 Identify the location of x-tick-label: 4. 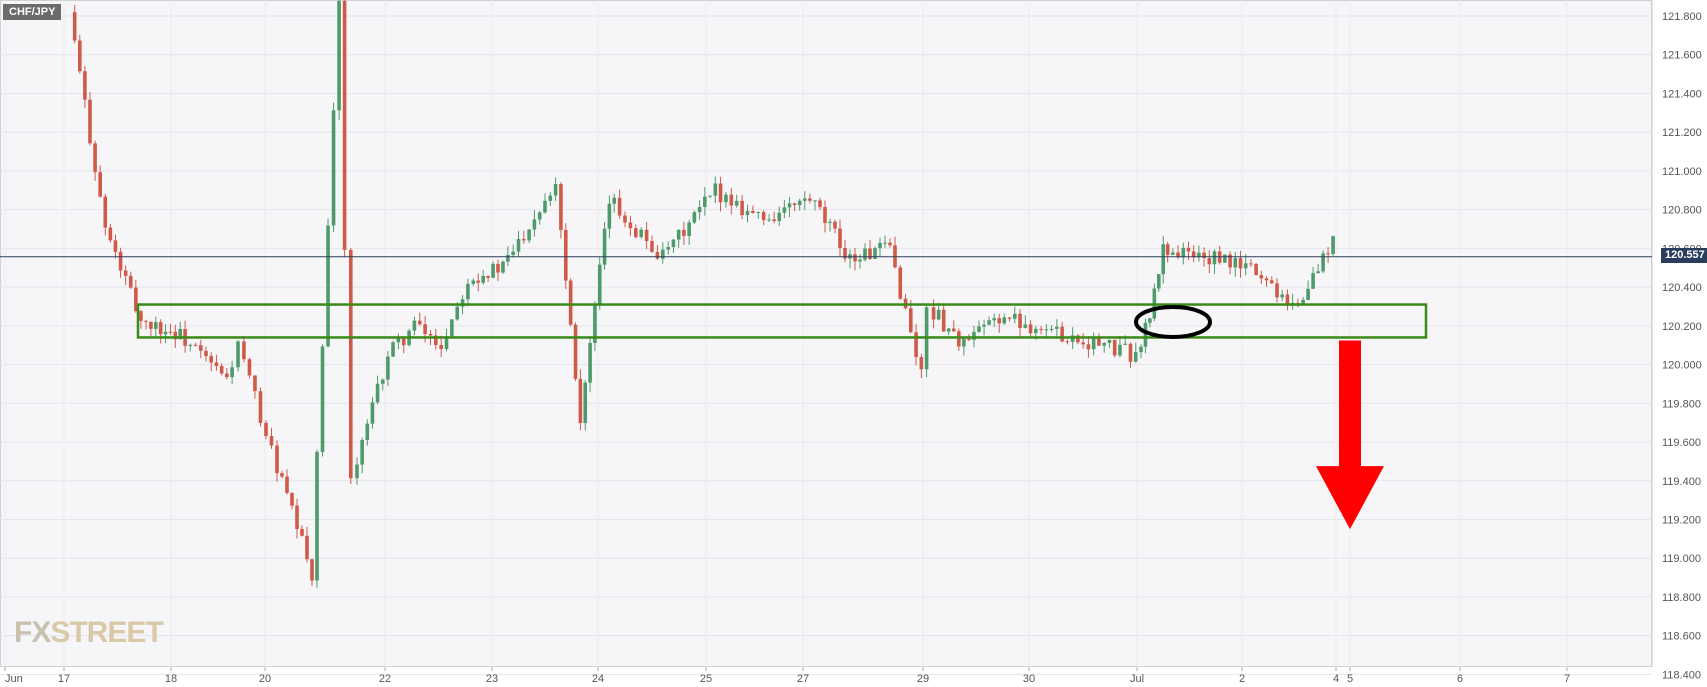
(1336, 679).